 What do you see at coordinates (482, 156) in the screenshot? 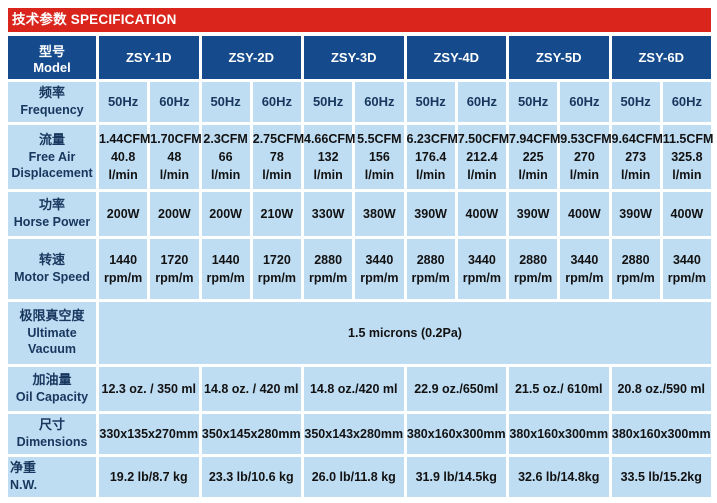
I see `cell-line: 212.4` at bounding box center [482, 156].